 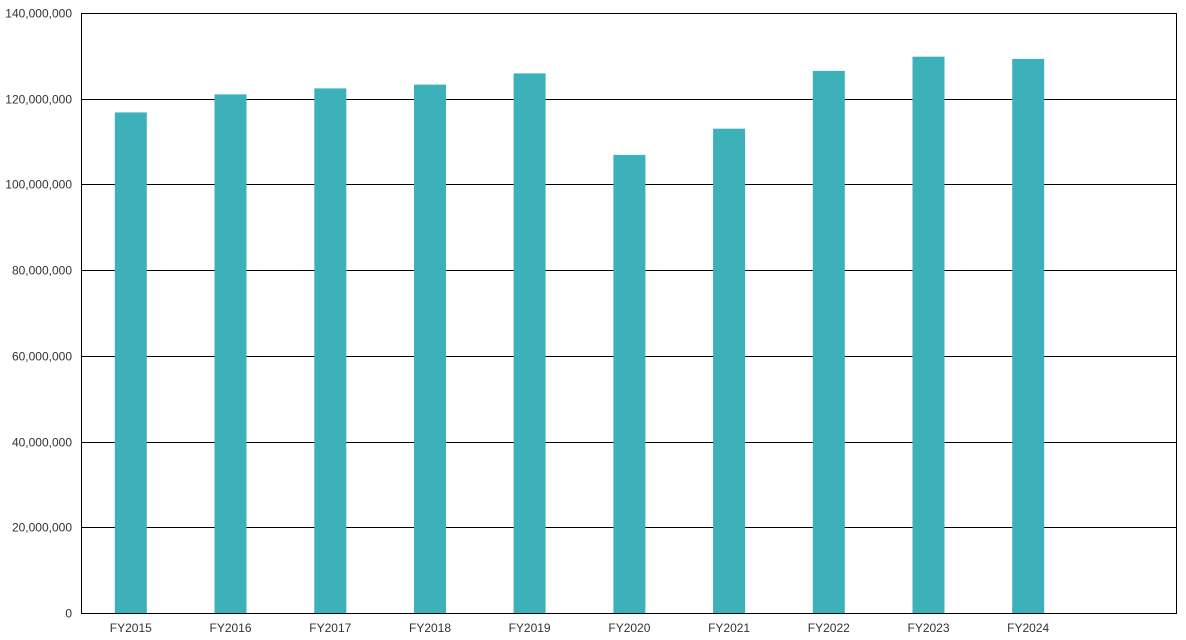 I want to click on x-tick-label: FY2016, so click(x=230, y=628).